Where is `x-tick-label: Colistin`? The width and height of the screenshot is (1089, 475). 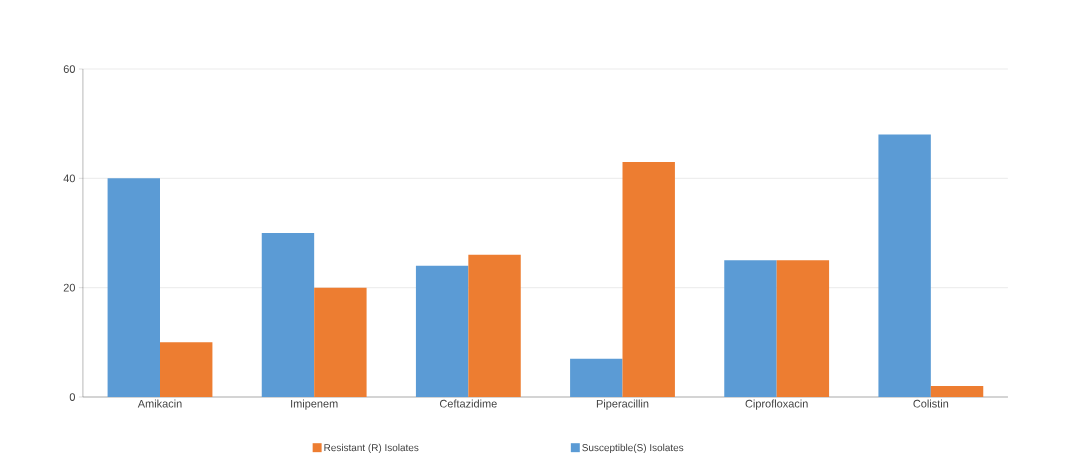 x-tick-label: Colistin is located at coordinates (931, 403).